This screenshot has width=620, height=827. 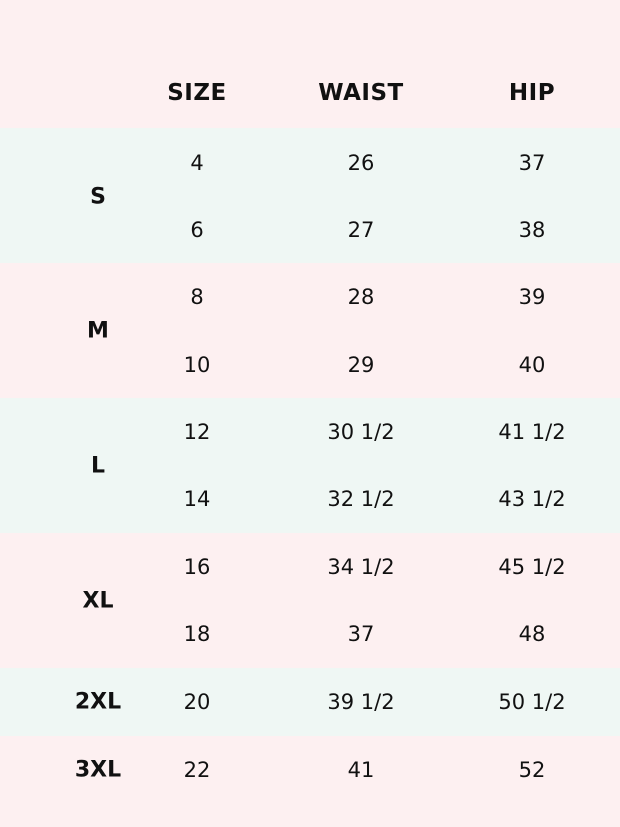 I want to click on cell-waist: 37, so click(x=361, y=634).